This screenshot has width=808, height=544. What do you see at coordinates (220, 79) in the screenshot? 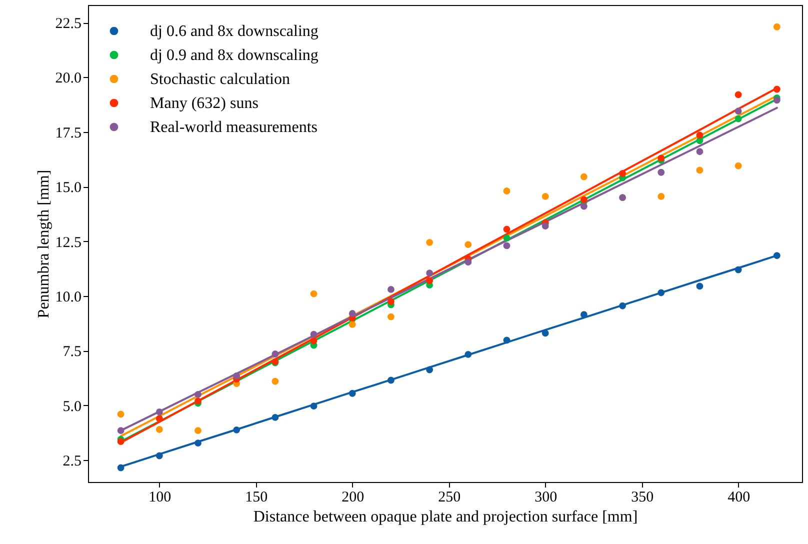
I see `legend-label: Stochastic calculation` at bounding box center [220, 79].